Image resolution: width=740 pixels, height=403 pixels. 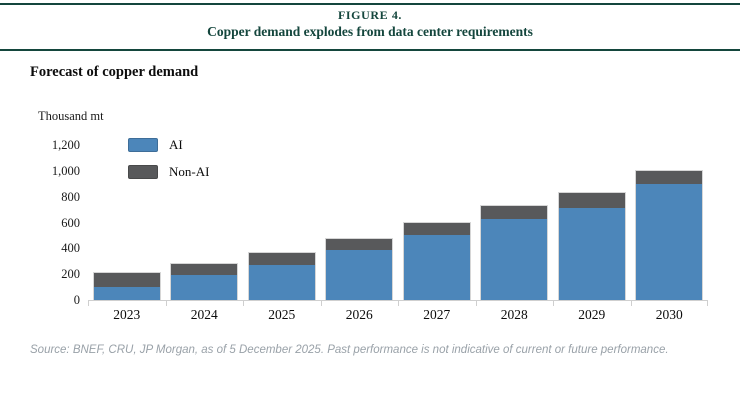 What do you see at coordinates (359, 314) in the screenshot?
I see `x-axis-label: 2026` at bounding box center [359, 314].